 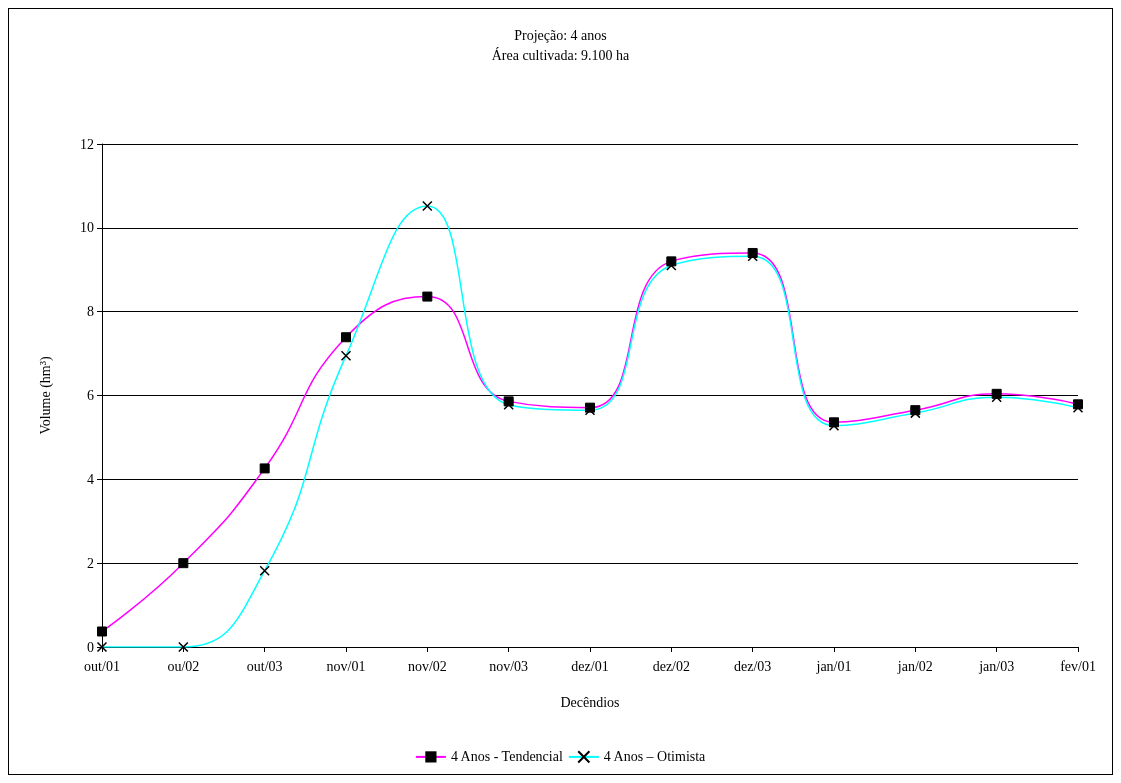 What do you see at coordinates (102, 666) in the screenshot?
I see `x-tick-label: out/01` at bounding box center [102, 666].